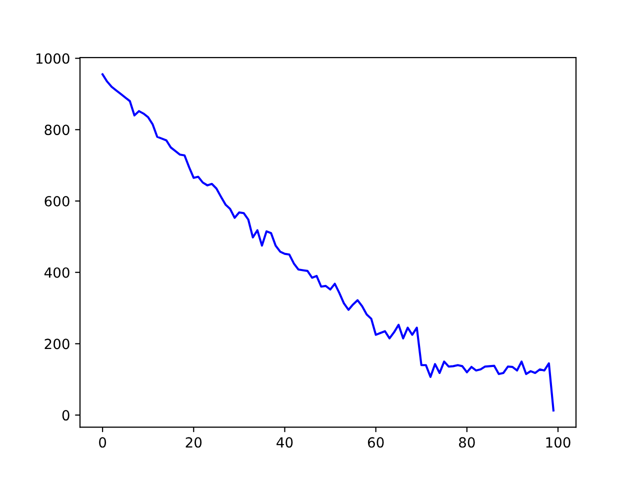  I want to click on x-tick-label: 60, so click(376, 442).